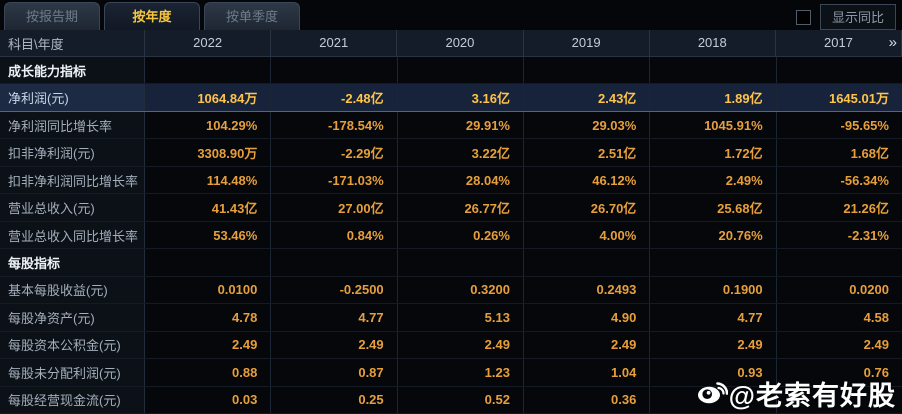 This screenshot has height=414, width=902. I want to click on value-cell: 29.91%, so click(460, 125).